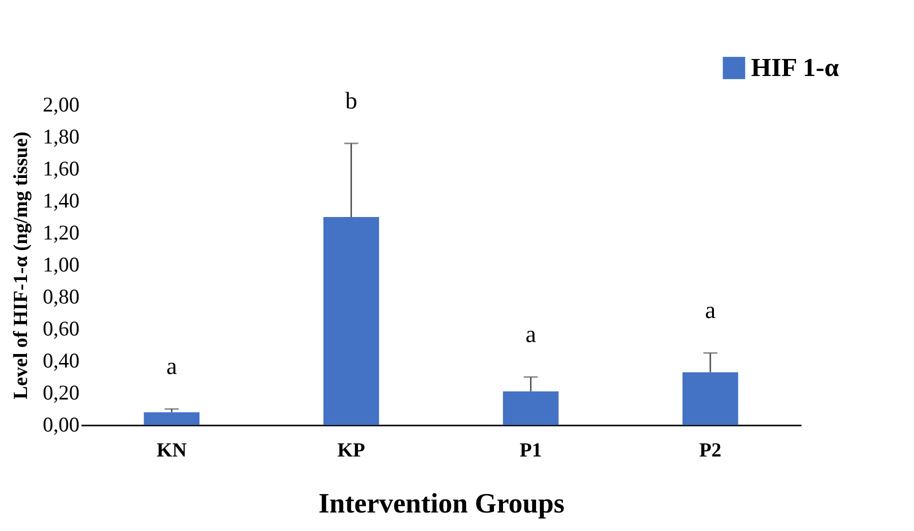  What do you see at coordinates (61, 168) in the screenshot?
I see `y-tick-label: 1,60` at bounding box center [61, 168].